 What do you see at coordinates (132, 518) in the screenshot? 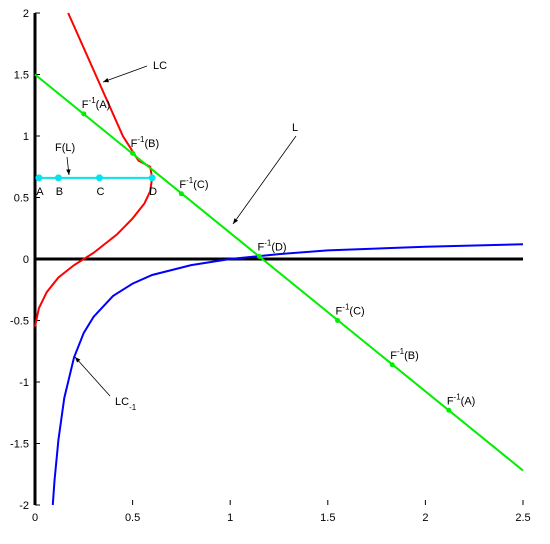
I see `x-tick-label: 0.5` at bounding box center [132, 518].